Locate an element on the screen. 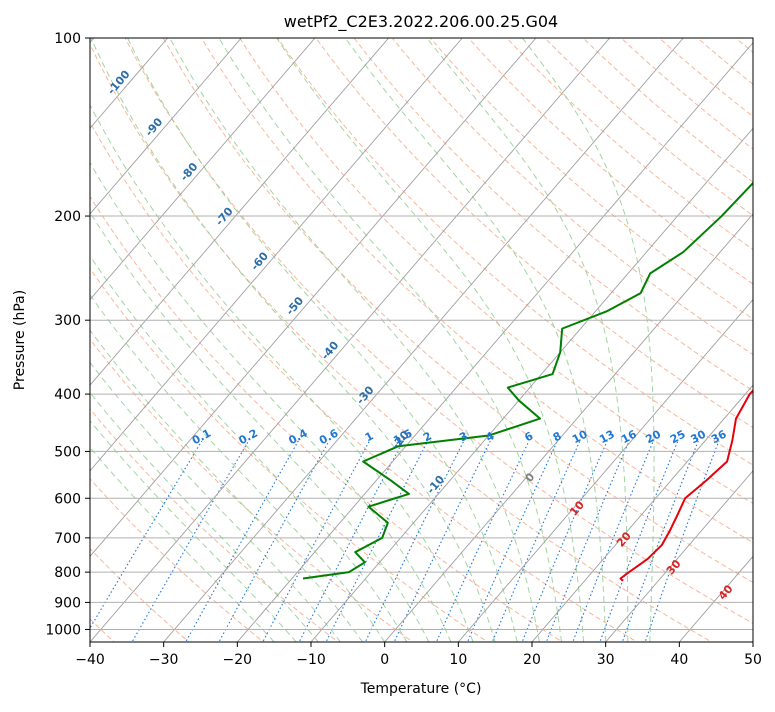  mixing-ratio-label: 30 is located at coordinates (698, 436).